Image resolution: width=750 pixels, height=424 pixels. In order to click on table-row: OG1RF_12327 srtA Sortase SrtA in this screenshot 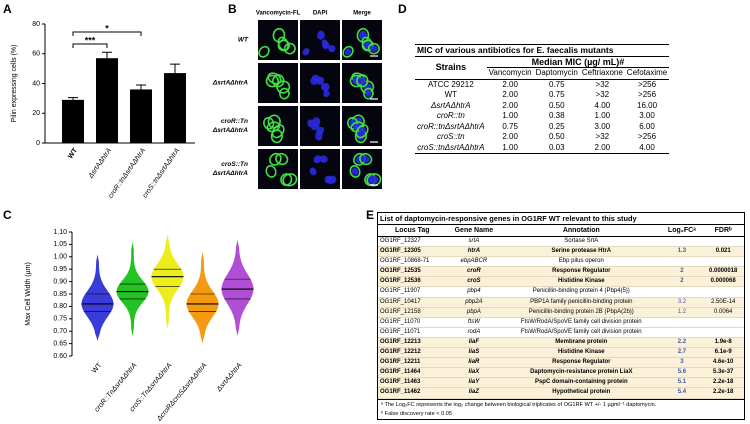, I will do `click(561, 242)`.